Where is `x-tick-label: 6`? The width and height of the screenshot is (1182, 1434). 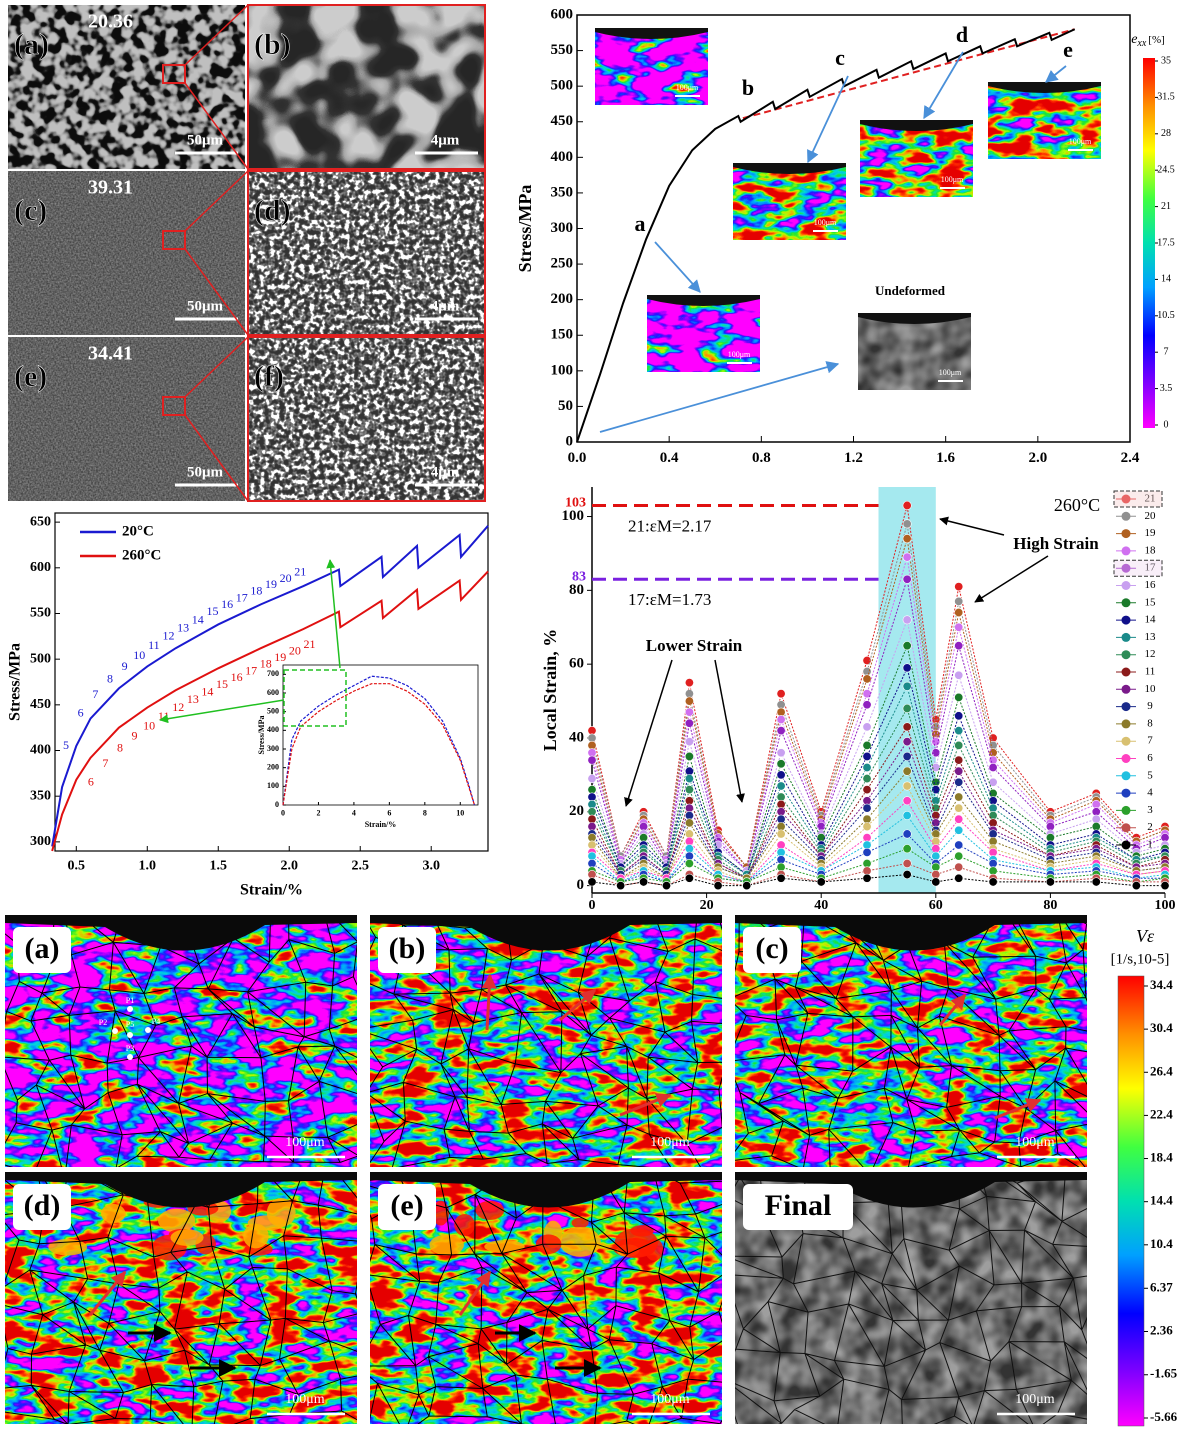 x-tick-label: 6 is located at coordinates (389, 813).